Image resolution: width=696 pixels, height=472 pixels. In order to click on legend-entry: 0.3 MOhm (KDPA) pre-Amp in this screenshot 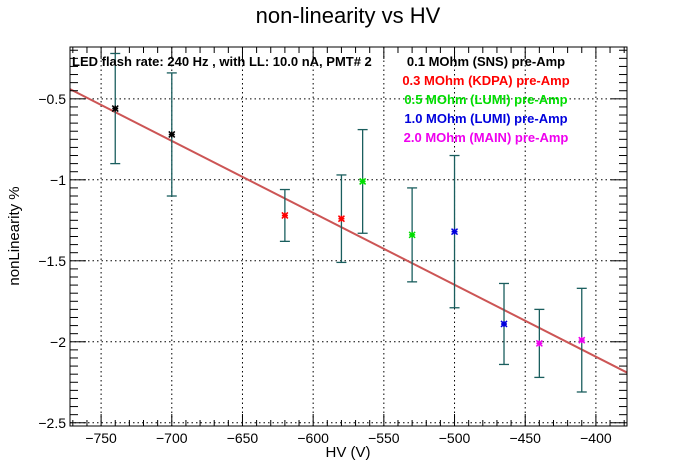, I will do `click(485, 80)`.